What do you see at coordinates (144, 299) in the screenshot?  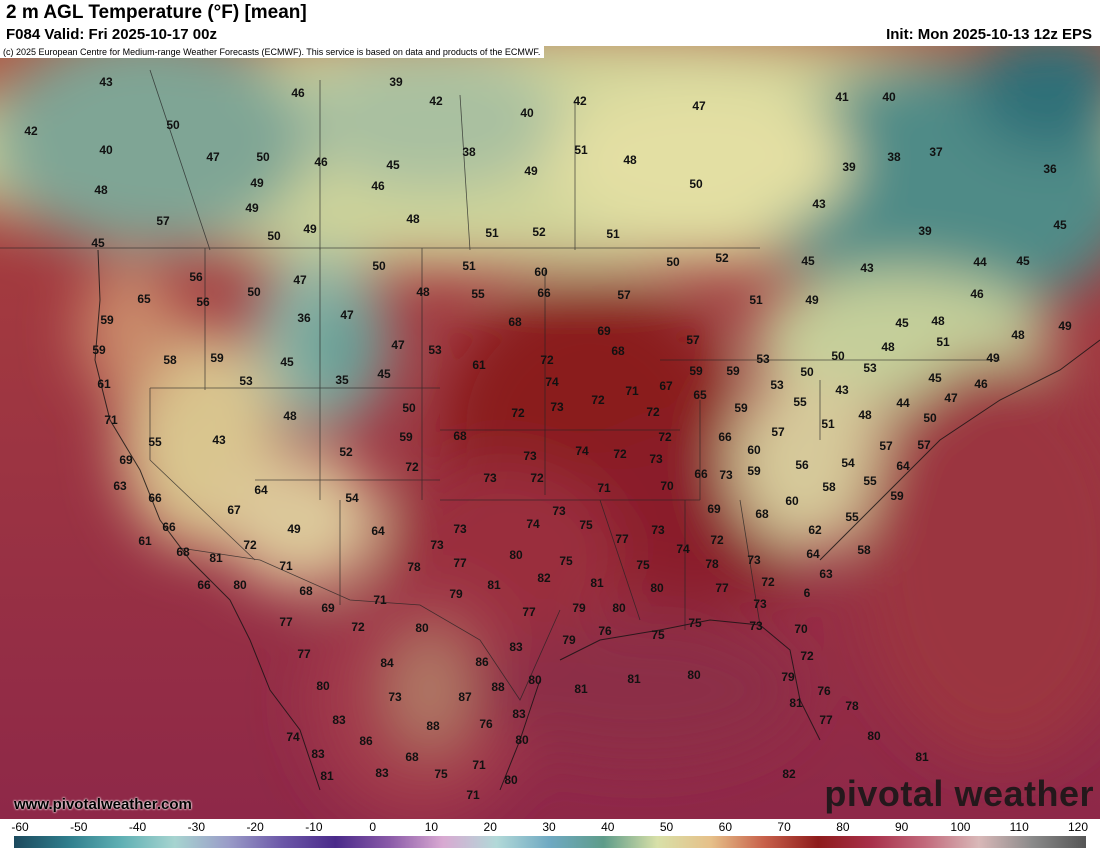 I see `temperature-value: 65` at bounding box center [144, 299].